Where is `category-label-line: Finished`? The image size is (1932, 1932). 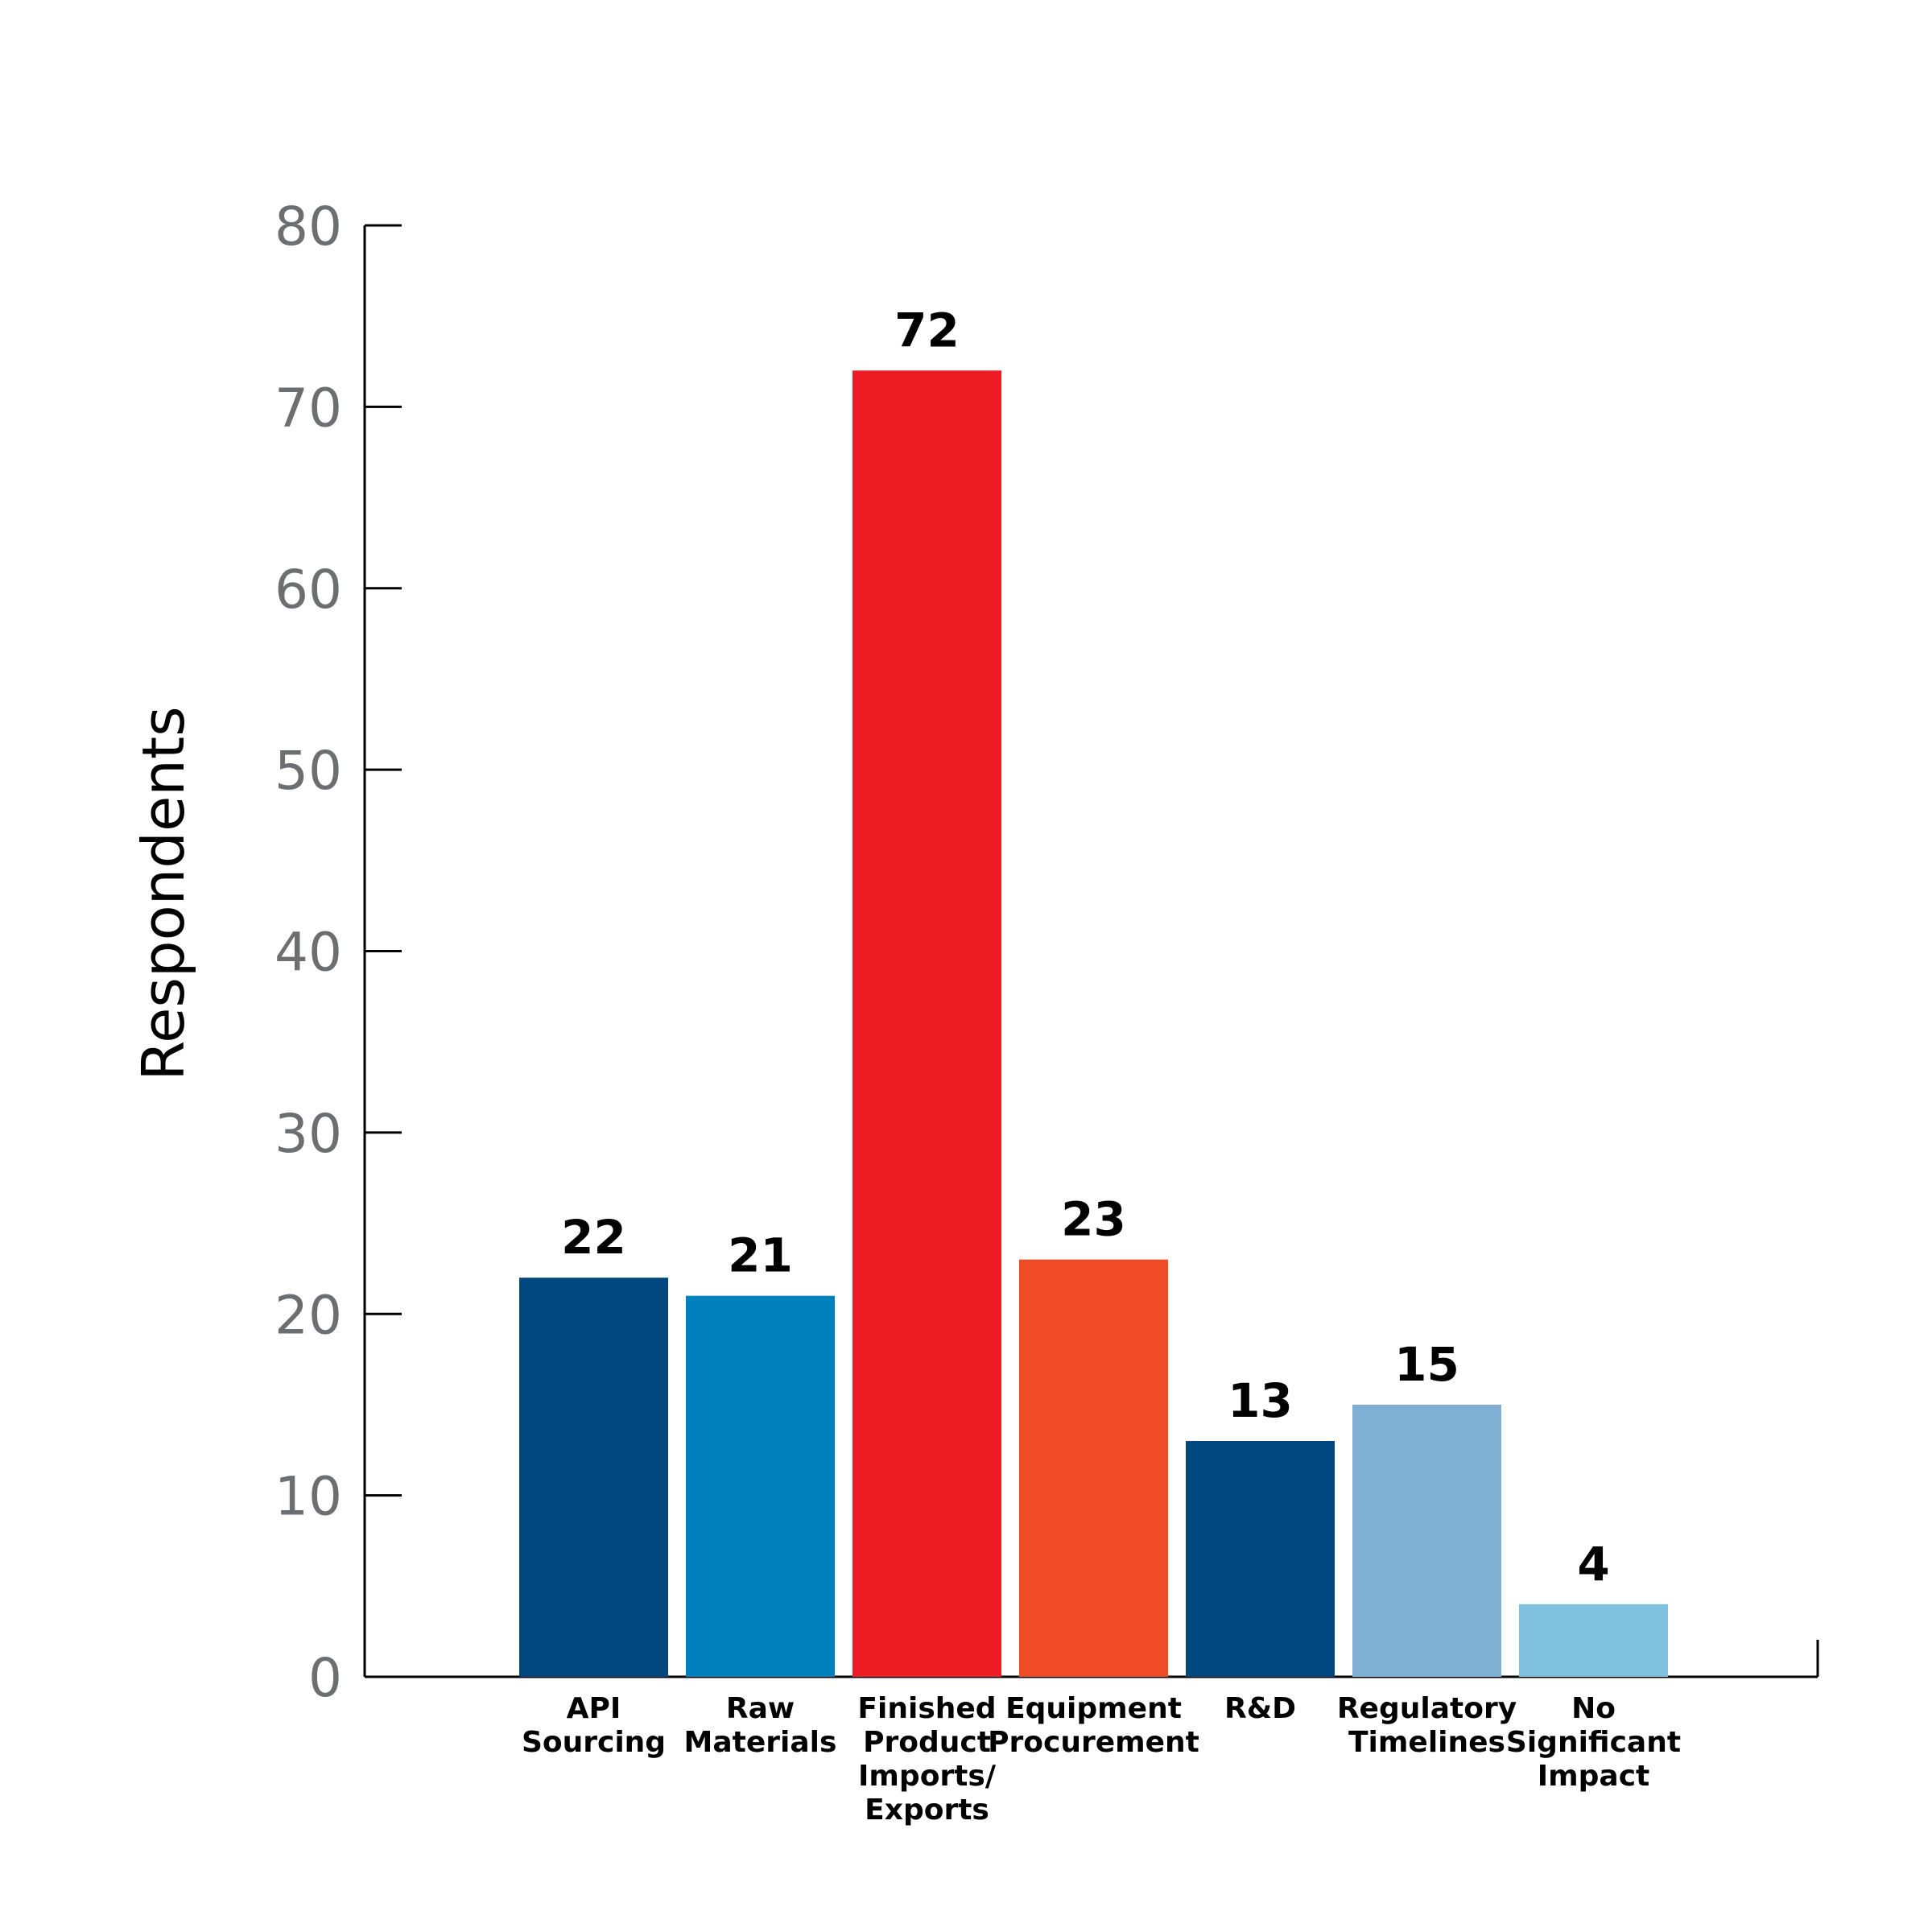
category-label-line: Finished is located at coordinates (926, 1708).